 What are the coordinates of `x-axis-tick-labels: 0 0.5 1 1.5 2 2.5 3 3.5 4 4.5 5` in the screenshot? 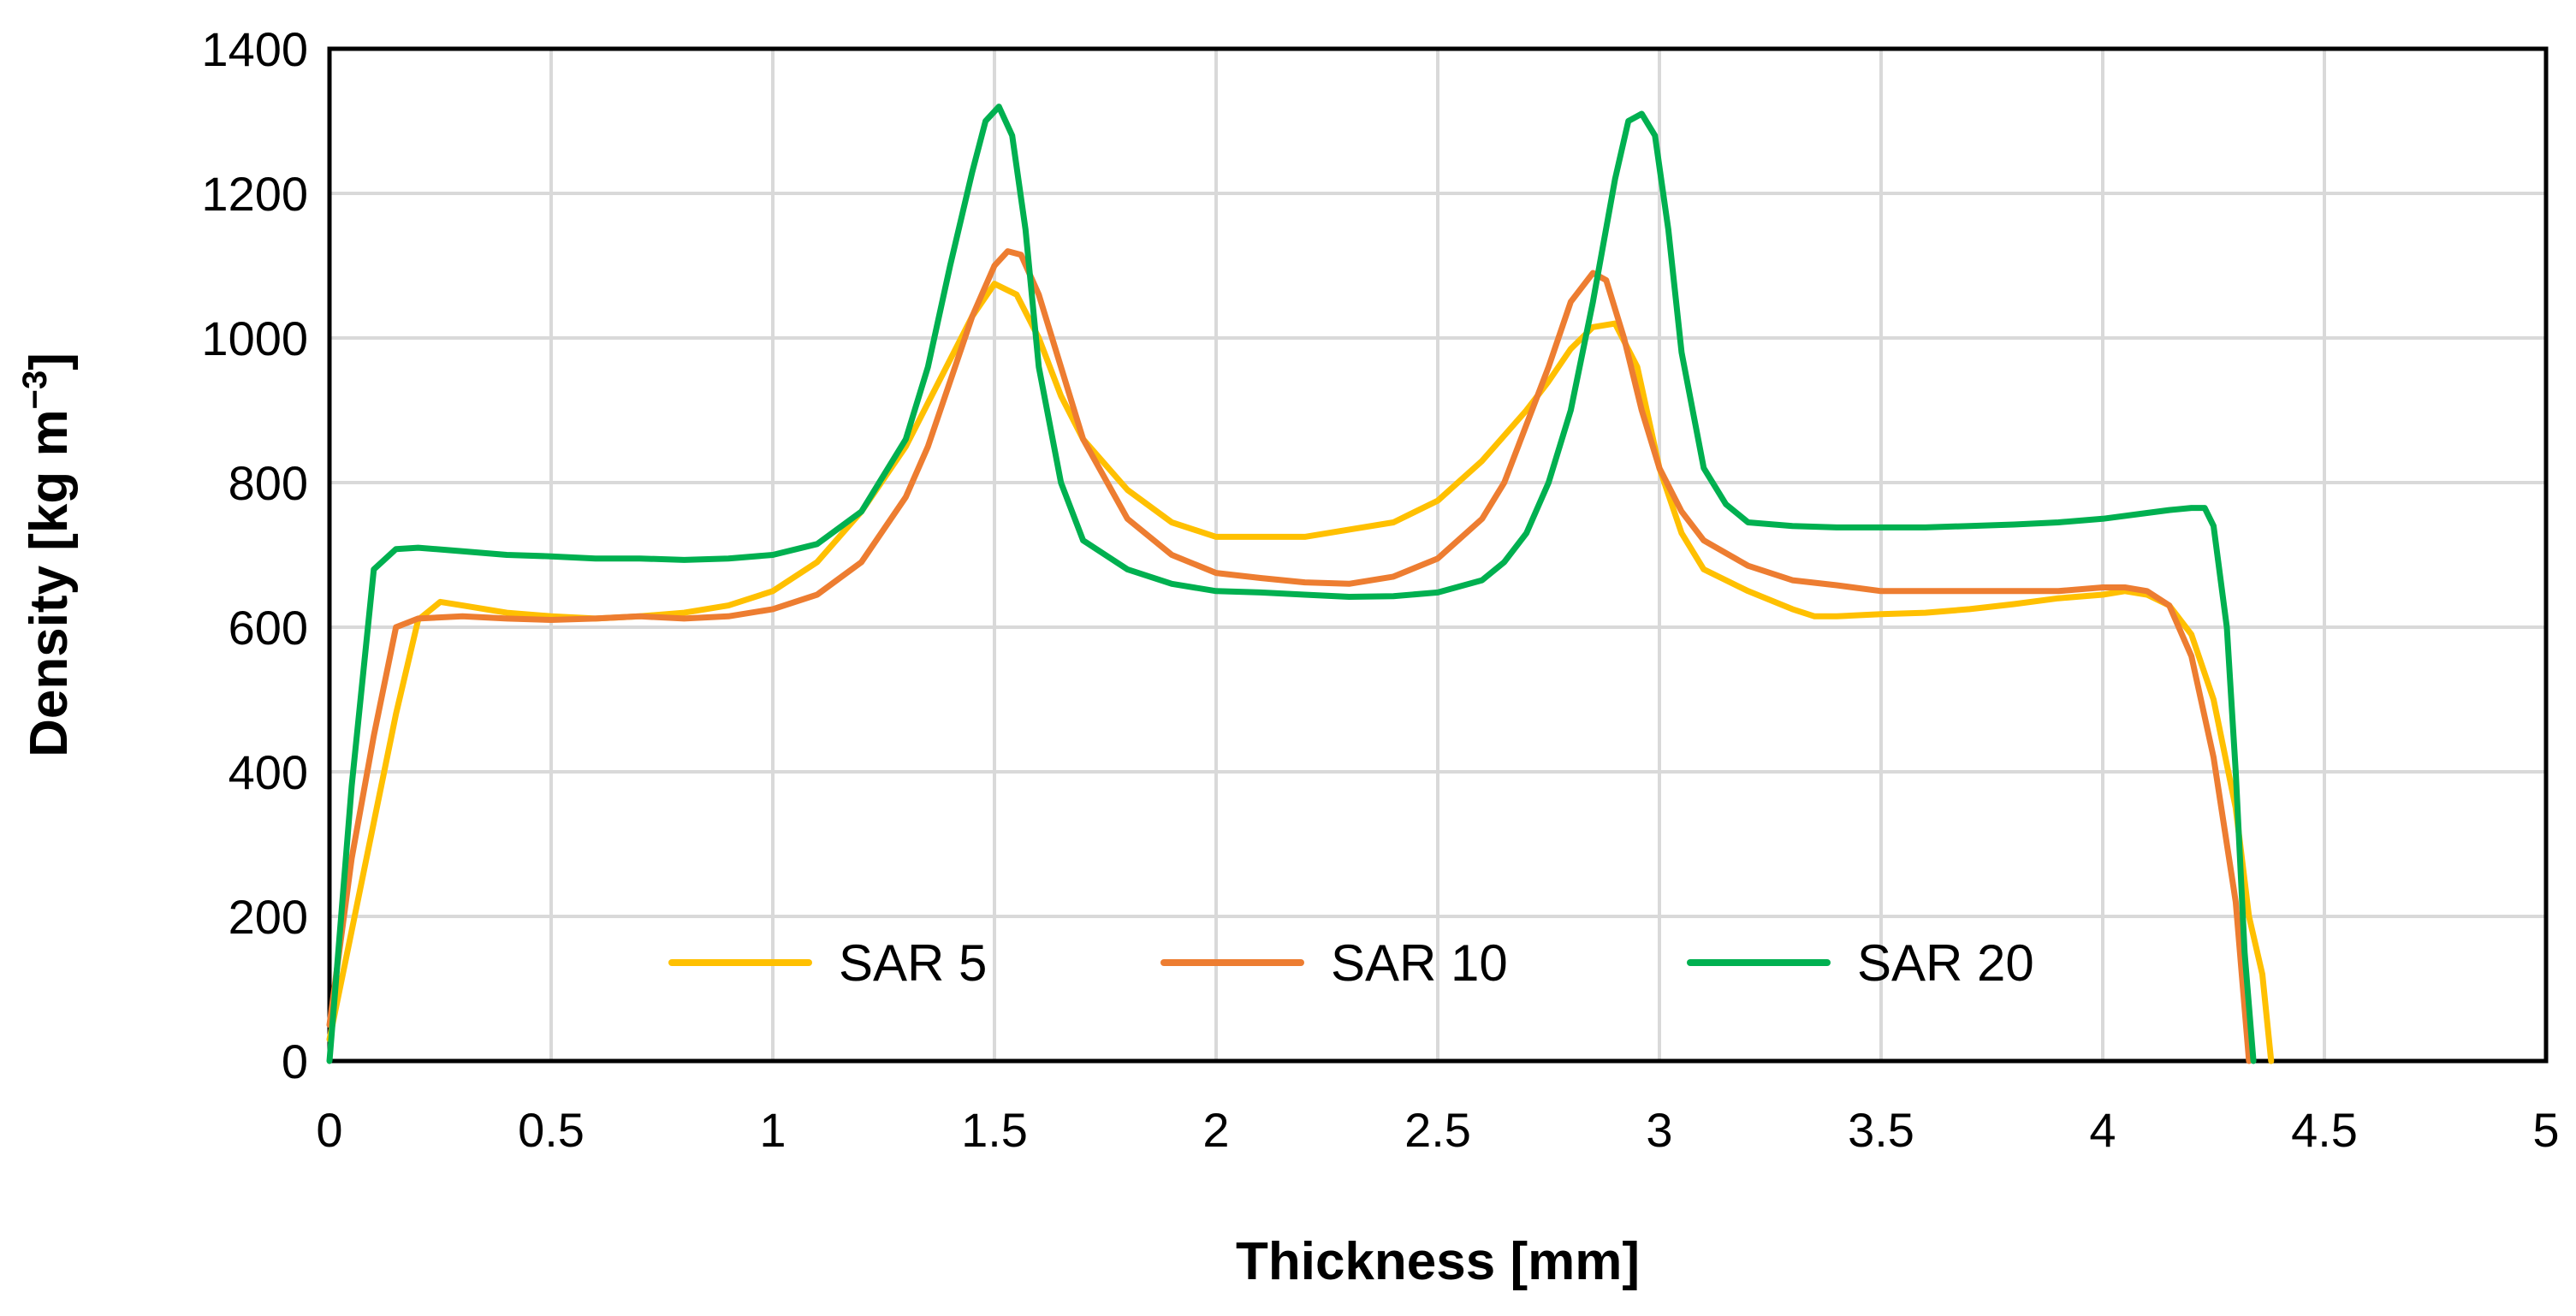 It's located at (1437, 1130).